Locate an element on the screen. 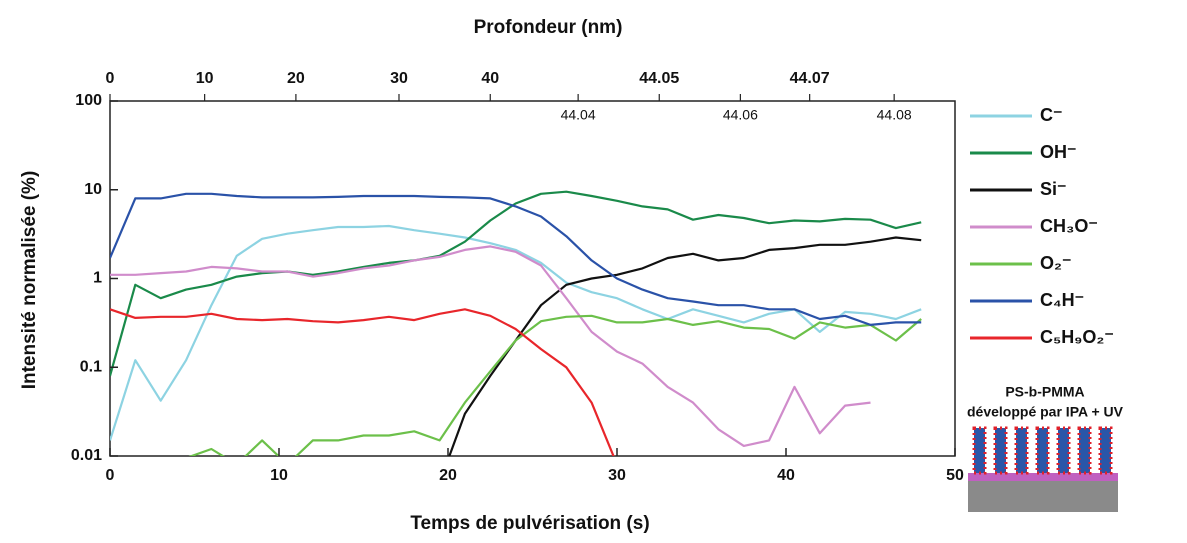  x2-tick-label: 44.08 is located at coordinates (894, 115).